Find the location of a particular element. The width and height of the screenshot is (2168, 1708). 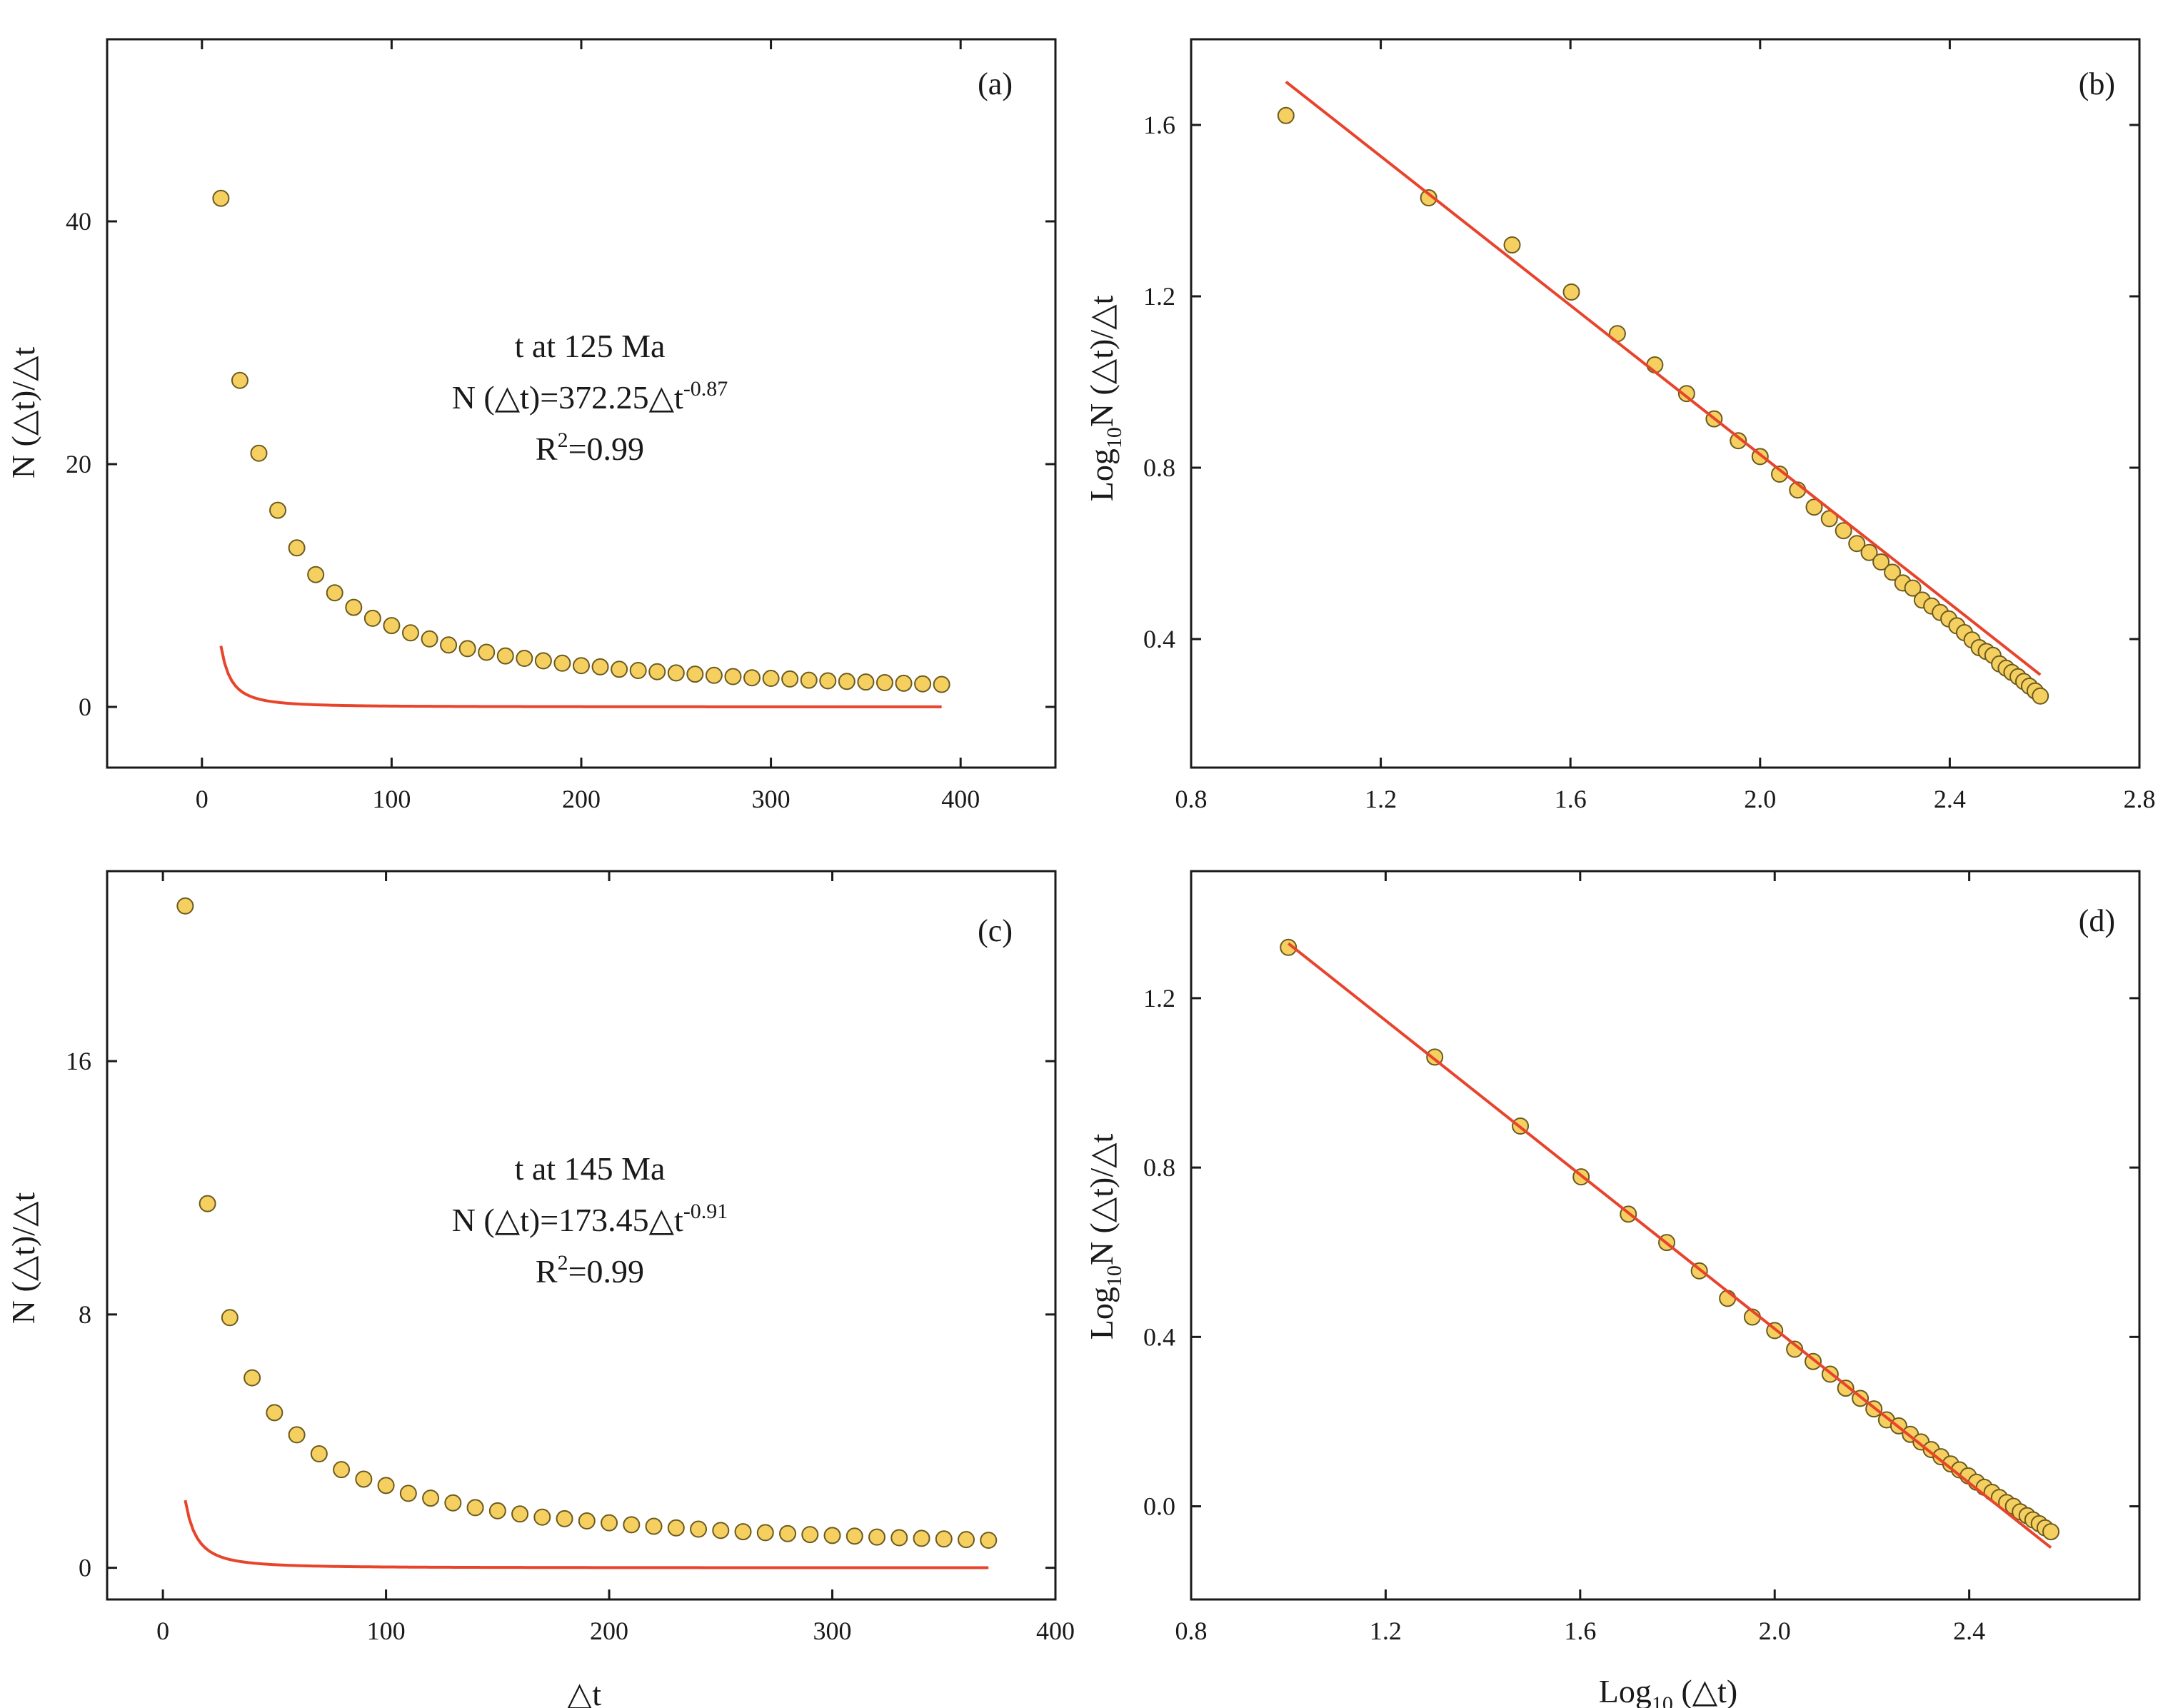

panel-d-xtick-label: 2.0 is located at coordinates (1775, 1631).